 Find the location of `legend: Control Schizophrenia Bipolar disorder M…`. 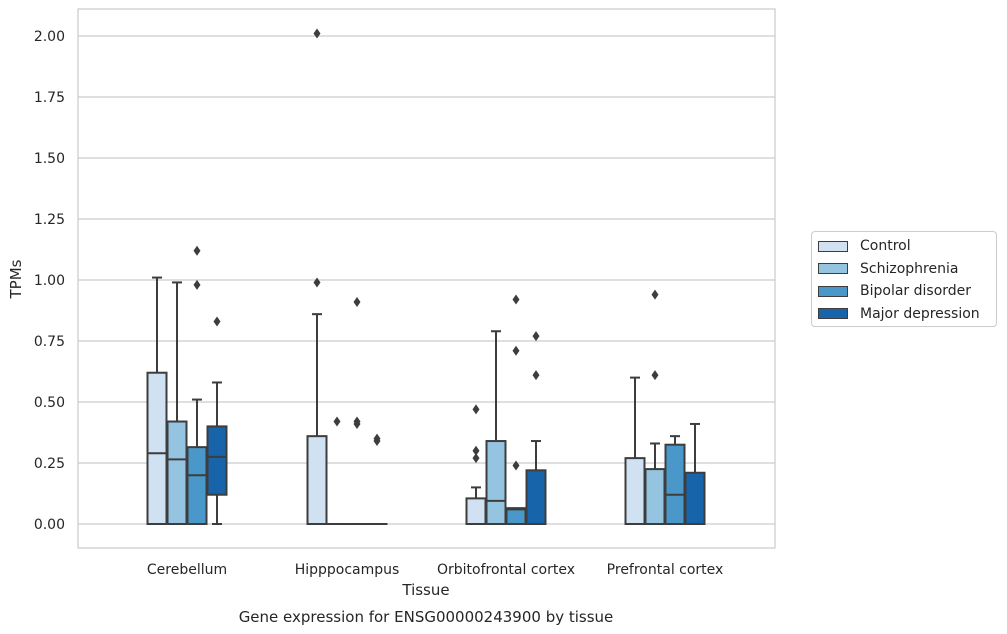

legend: Control Schizophrenia Bipolar disorder M… is located at coordinates (904, 279).